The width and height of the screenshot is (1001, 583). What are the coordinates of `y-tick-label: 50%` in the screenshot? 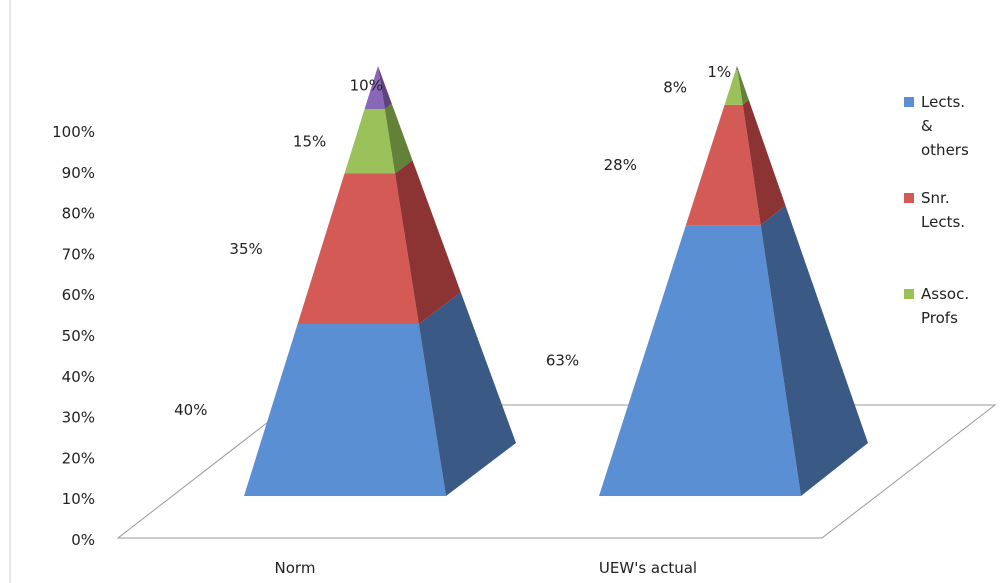 It's located at (78, 336).